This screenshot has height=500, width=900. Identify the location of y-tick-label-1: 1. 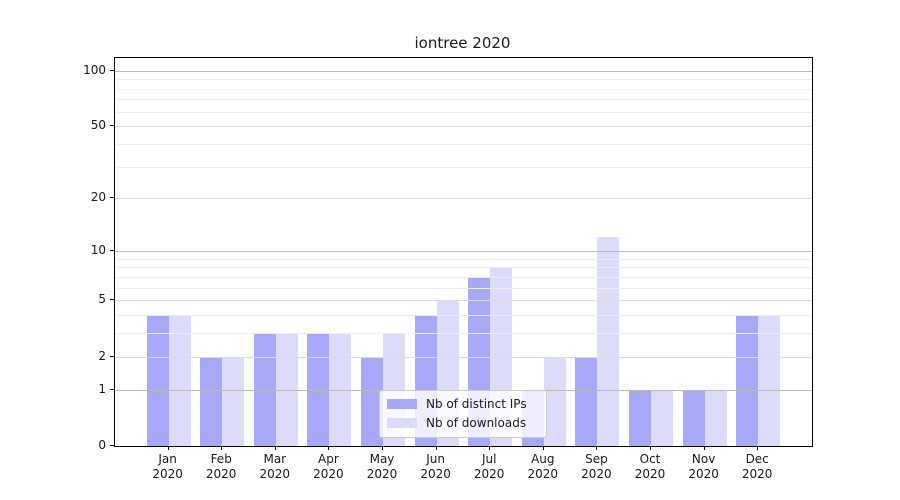
(102, 388).